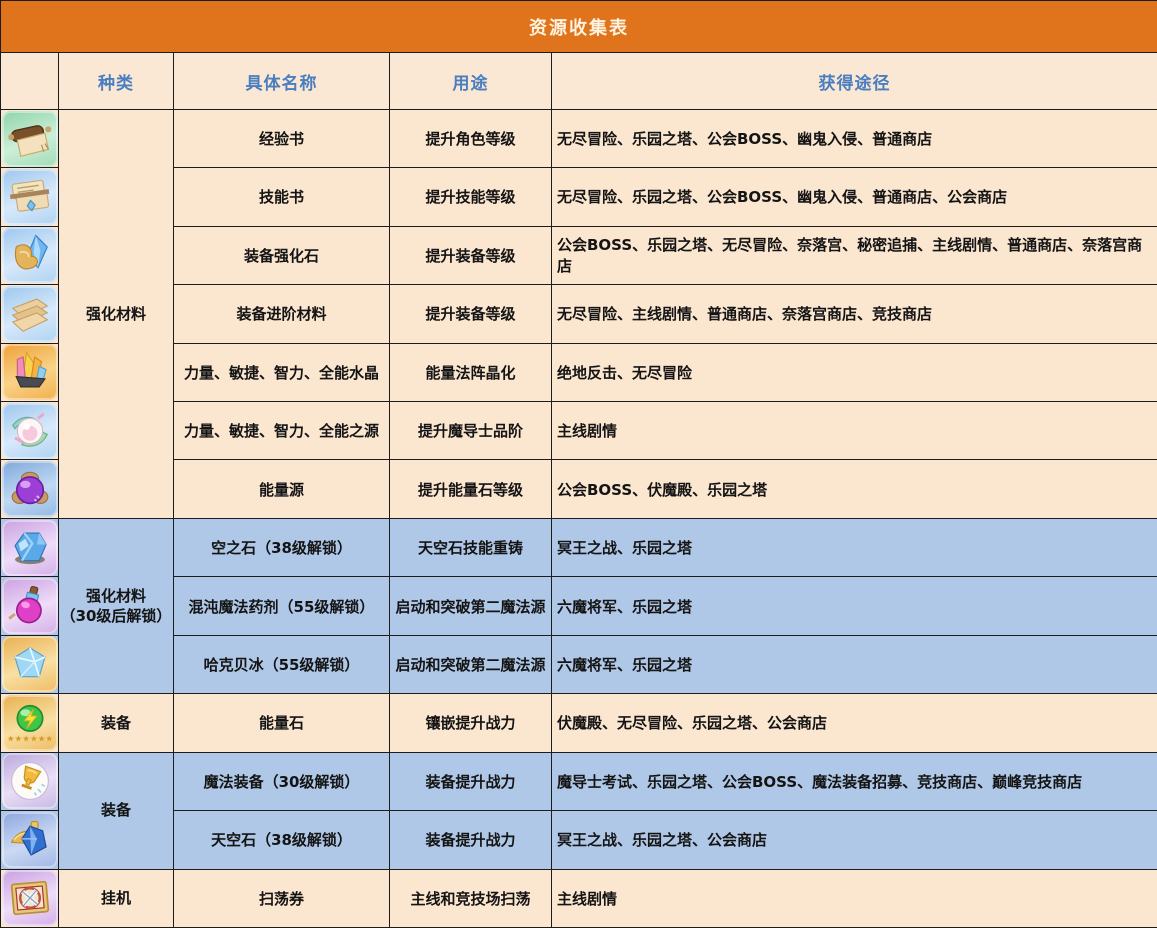 This screenshot has width=1157, height=928. I want to click on chaos-potion-icon, so click(29, 606).